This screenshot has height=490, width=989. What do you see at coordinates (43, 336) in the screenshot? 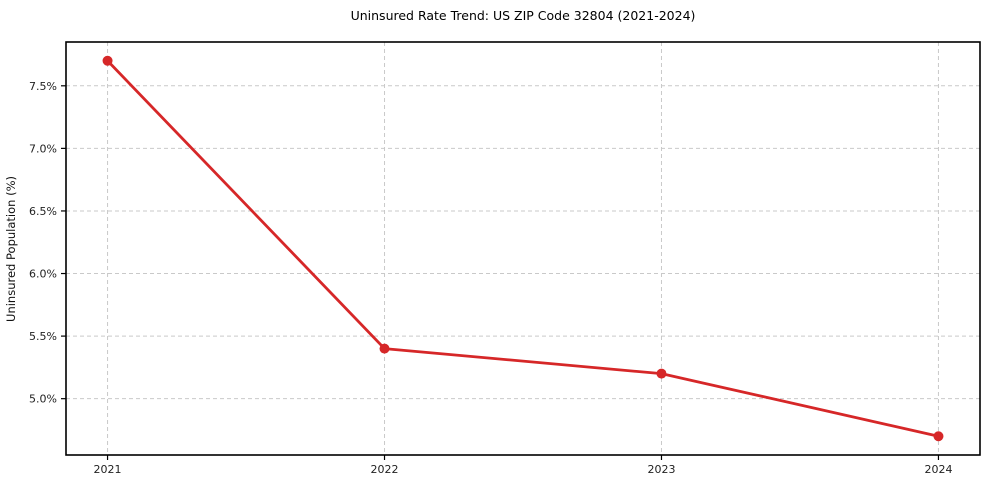
I see `y-tick-label: 5.5%` at bounding box center [43, 336].